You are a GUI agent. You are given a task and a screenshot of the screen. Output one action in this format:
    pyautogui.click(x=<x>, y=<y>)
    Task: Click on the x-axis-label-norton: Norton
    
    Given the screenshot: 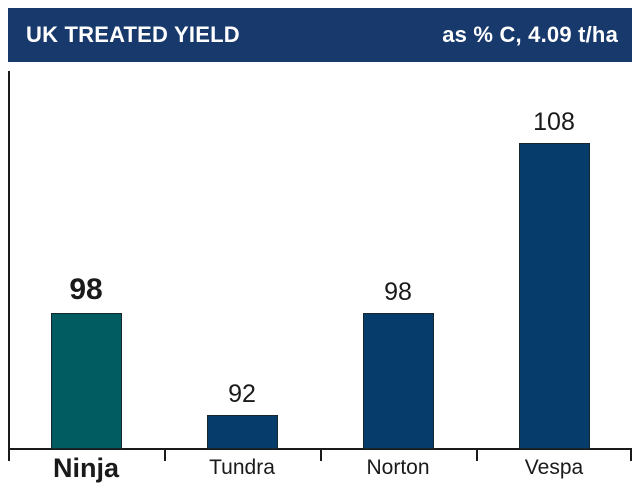 What is the action you would take?
    pyautogui.click(x=398, y=467)
    